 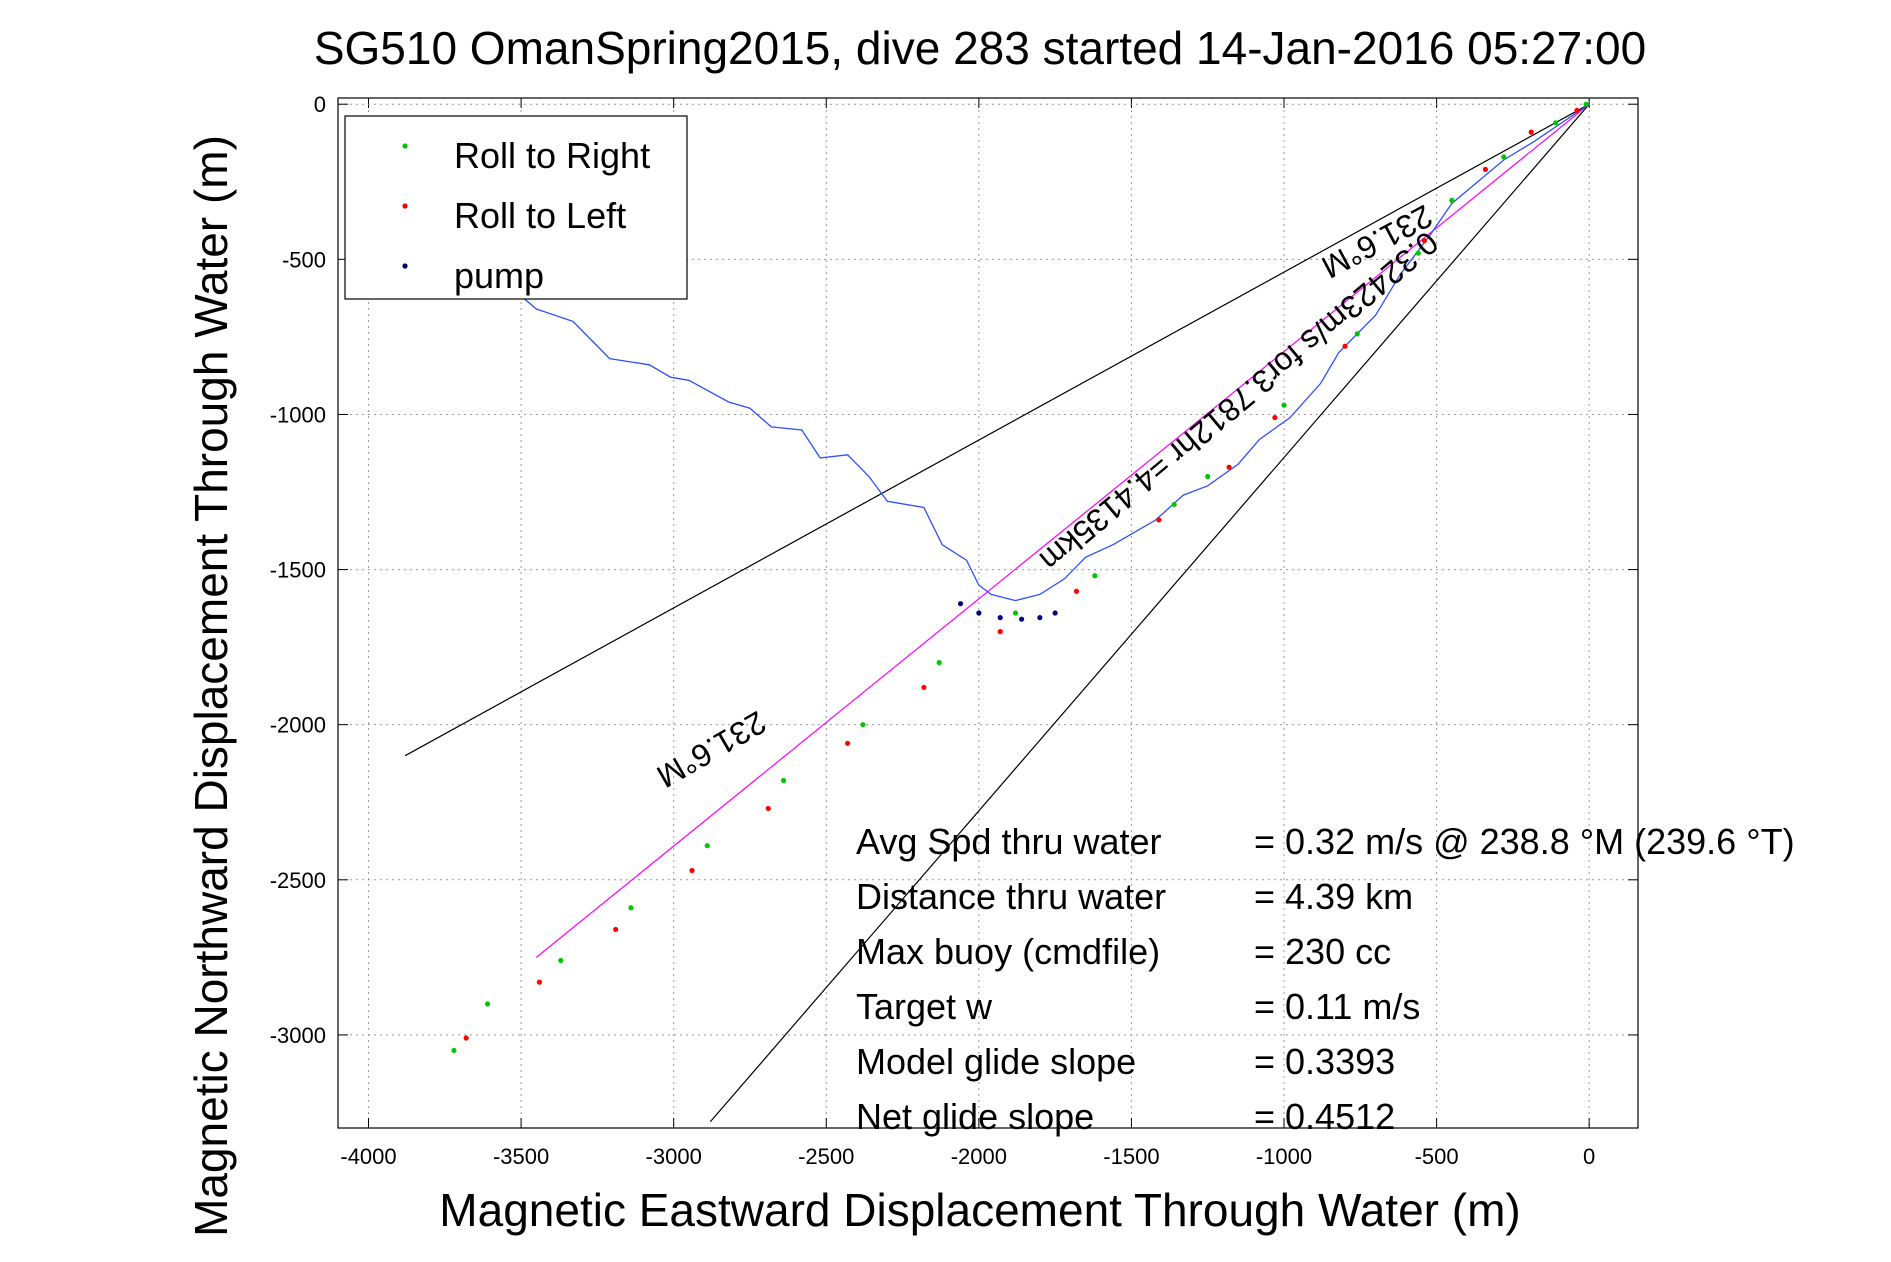 I want to click on stat-label: Model glide slope, so click(x=996, y=1061).